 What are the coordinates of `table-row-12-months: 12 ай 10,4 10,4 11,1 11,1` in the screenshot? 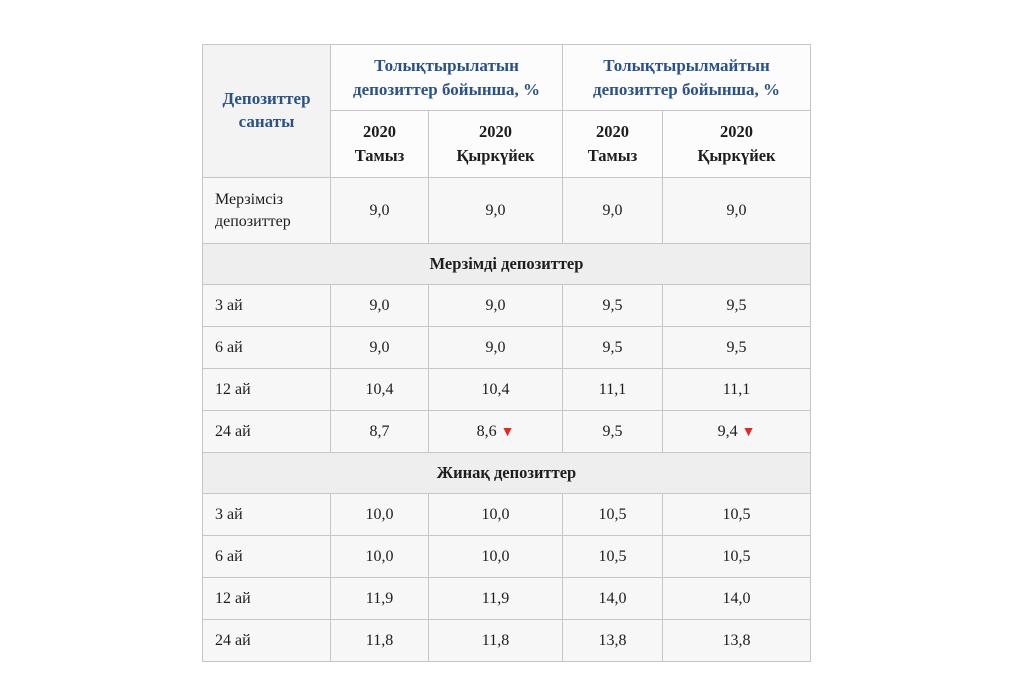 It's located at (506, 389).